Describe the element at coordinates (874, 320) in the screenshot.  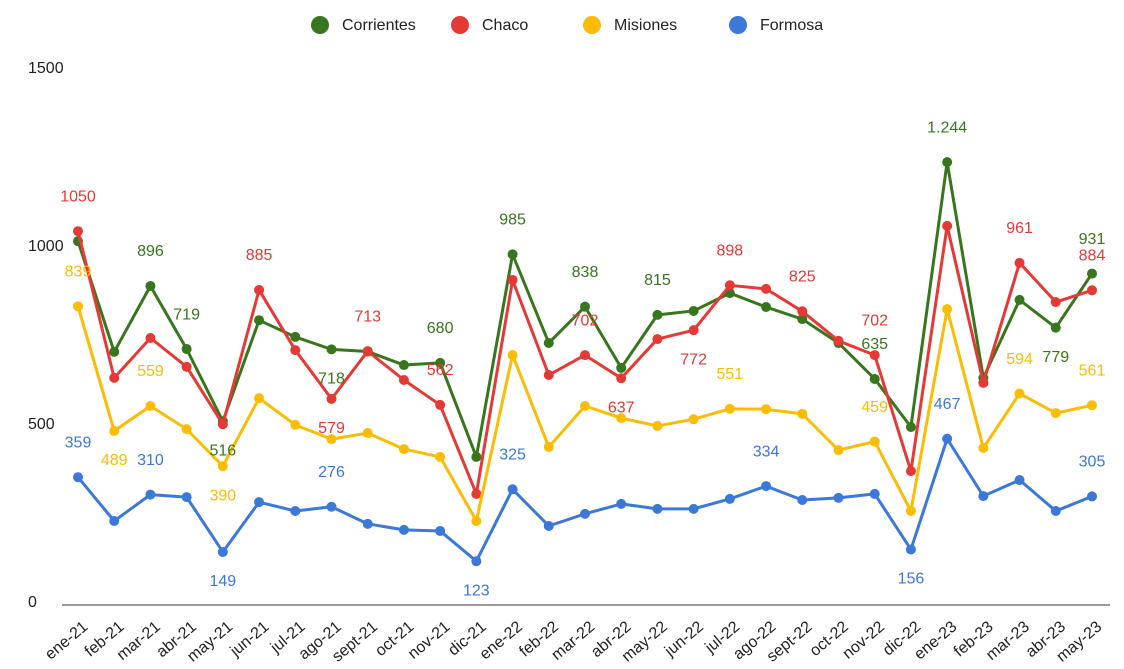
I see `data-label: 702` at that location.